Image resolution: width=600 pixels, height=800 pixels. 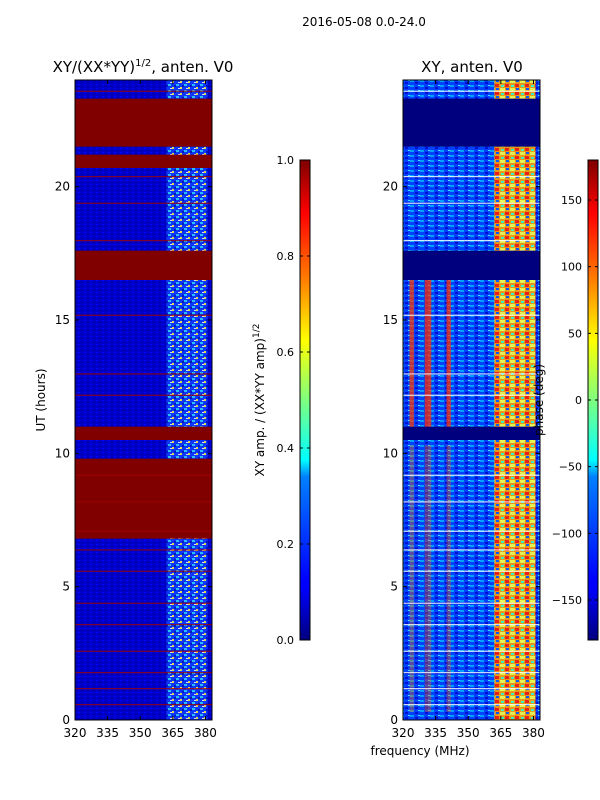 I want to click on figure-suptitle: 2016-05-08 0.0-24.0, so click(x=364, y=22).